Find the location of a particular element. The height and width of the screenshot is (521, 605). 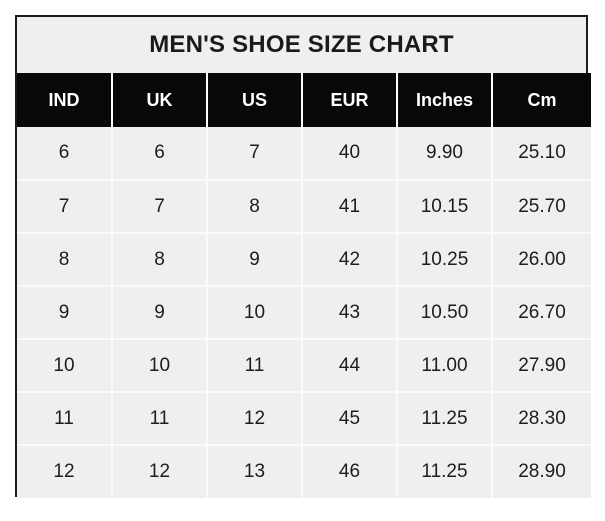

table-row: 7 7 8 41 10.15 25.70 is located at coordinates (304, 207).